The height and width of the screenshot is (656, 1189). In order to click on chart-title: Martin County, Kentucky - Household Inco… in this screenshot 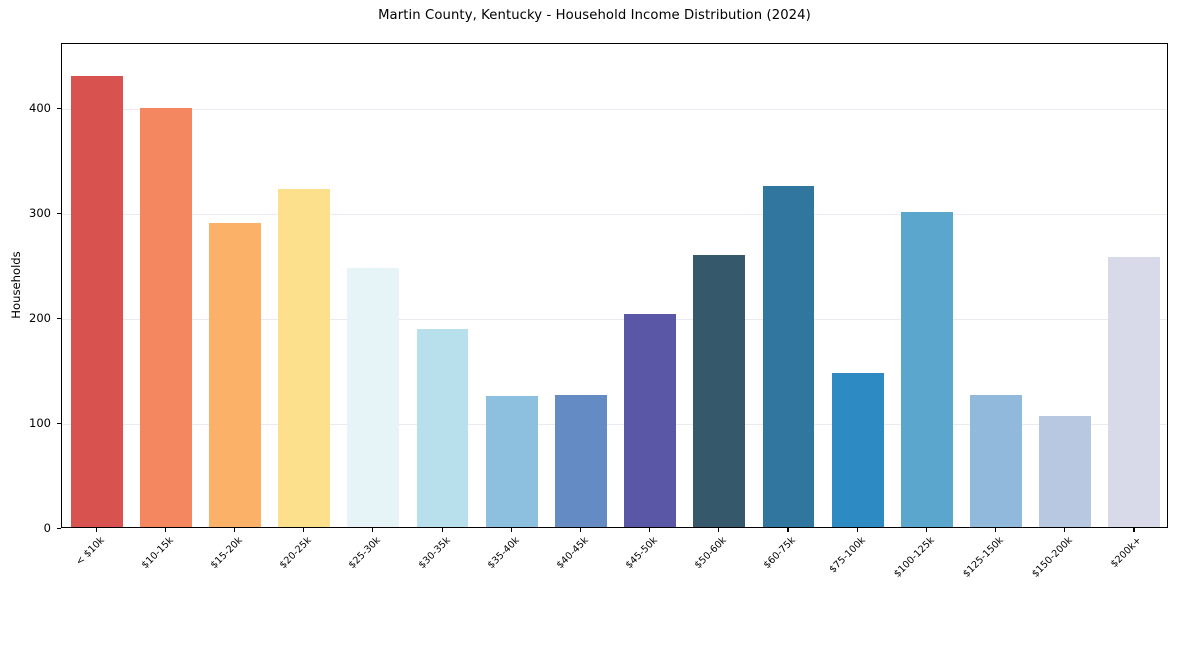, I will do `click(594, 15)`.